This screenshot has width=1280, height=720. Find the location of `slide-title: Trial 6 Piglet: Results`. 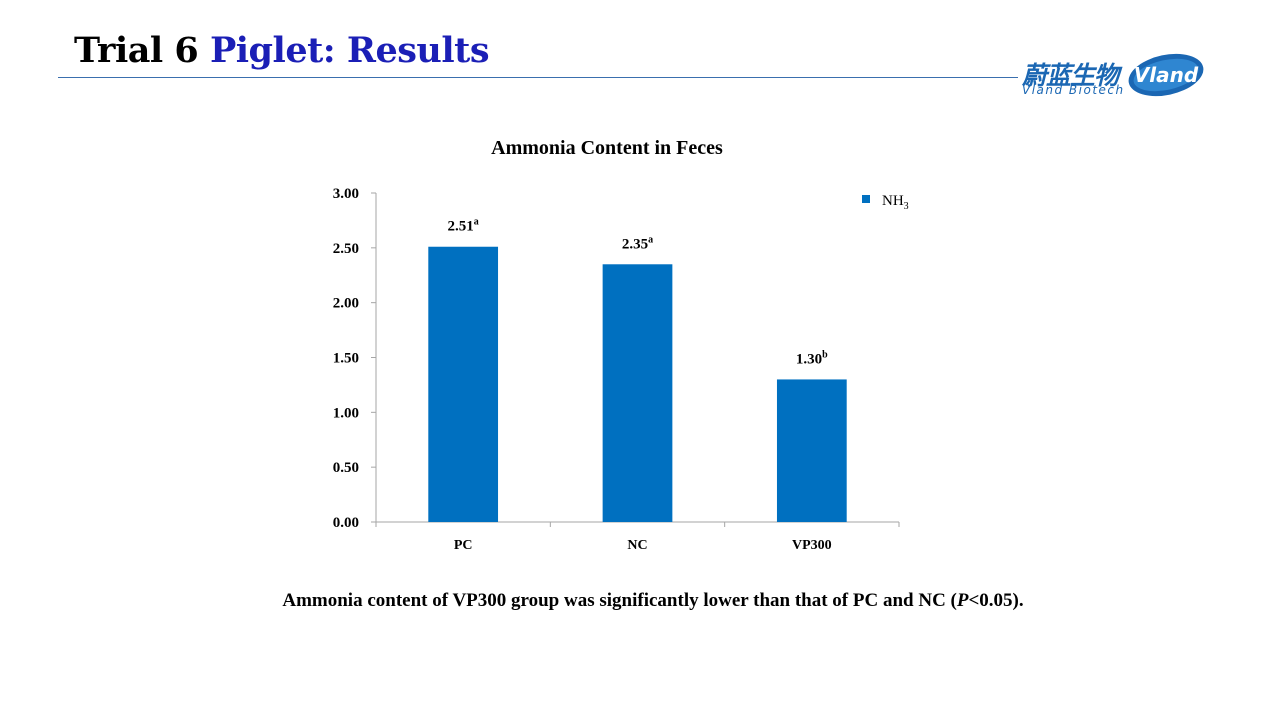

slide-title: Trial 6 Piglet: Results is located at coordinates (282, 50).